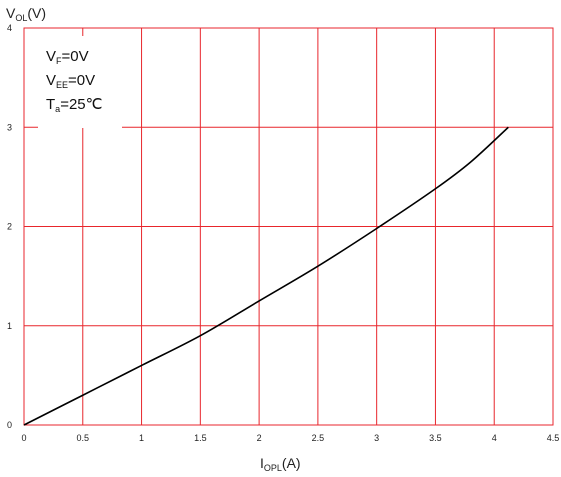 This screenshot has width=561, height=477. I want to click on condition-label: VEE=0V, so click(70, 81).